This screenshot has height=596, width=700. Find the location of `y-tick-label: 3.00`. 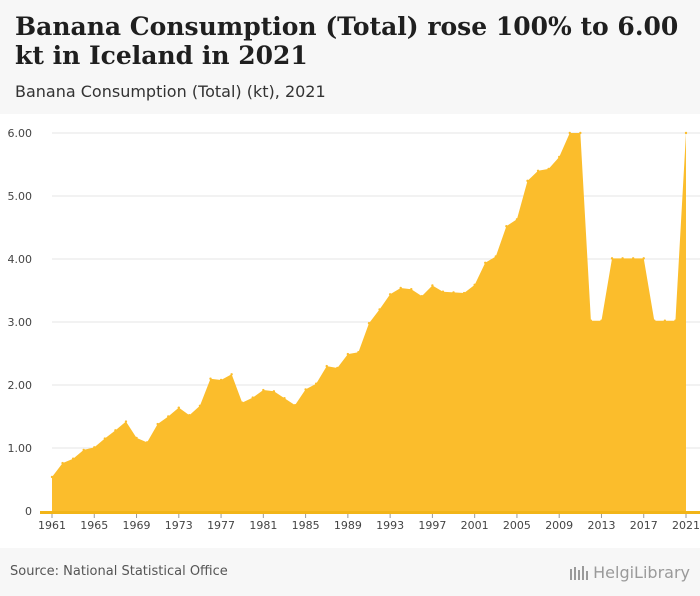

y-tick-label: 3.00 is located at coordinates (20, 322).